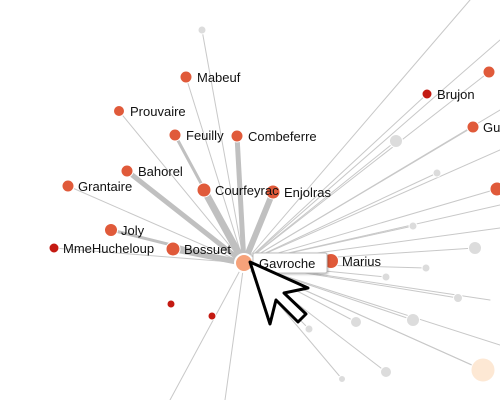  I want to click on edge-gavroche-combeferre, so click(240, 199).